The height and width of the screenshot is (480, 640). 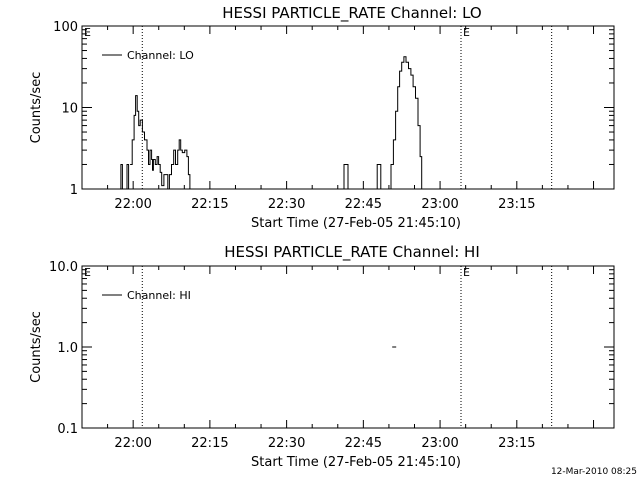 What do you see at coordinates (65, 27) in the screenshot?
I see `y-tick-label: 100` at bounding box center [65, 27].